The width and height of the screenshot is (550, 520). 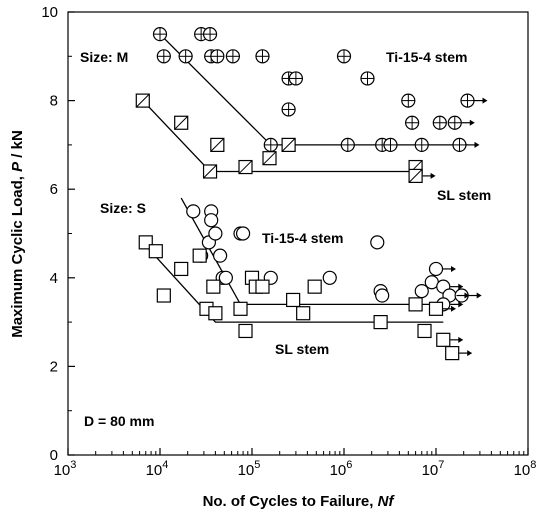 What do you see at coordinates (54, 278) in the screenshot?
I see `y-tick-label: 4` at bounding box center [54, 278].